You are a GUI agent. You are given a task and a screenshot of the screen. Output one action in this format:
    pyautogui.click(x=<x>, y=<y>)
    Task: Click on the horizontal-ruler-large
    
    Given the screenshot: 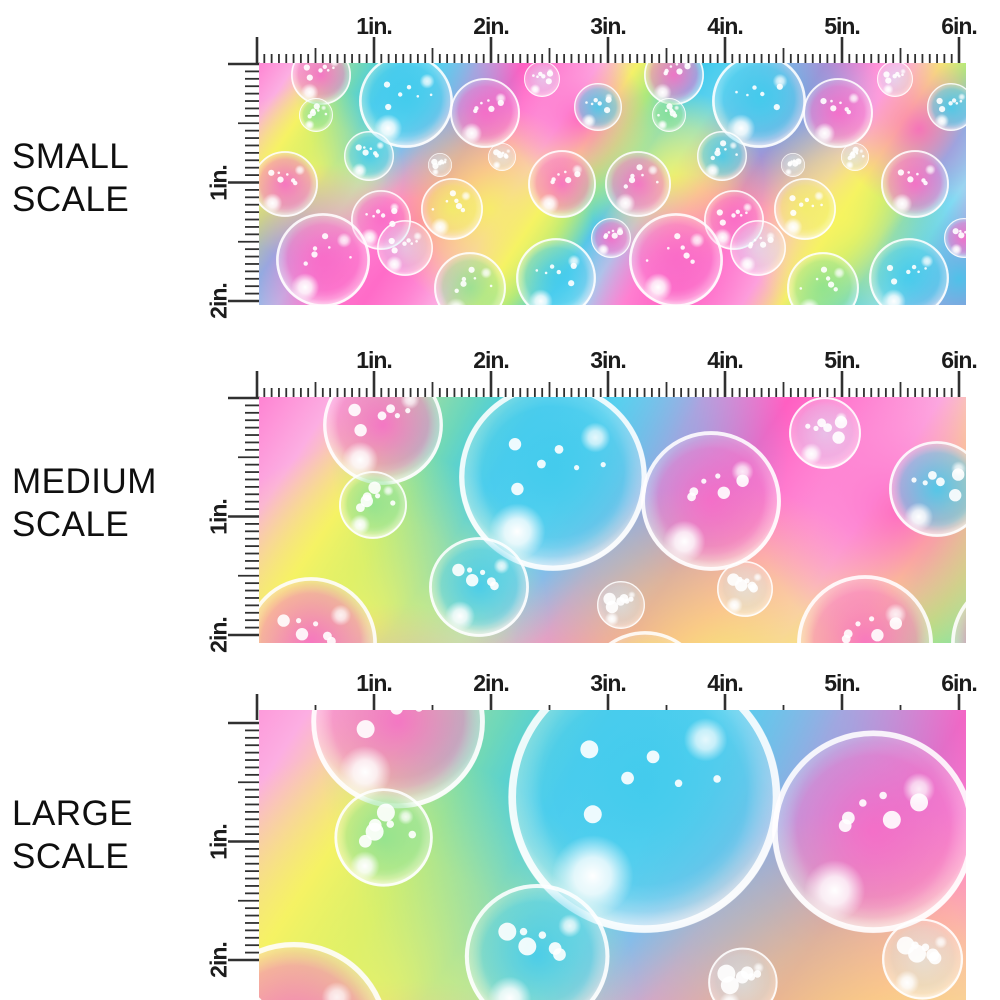 What is the action you would take?
    pyautogui.click(x=608, y=707)
    